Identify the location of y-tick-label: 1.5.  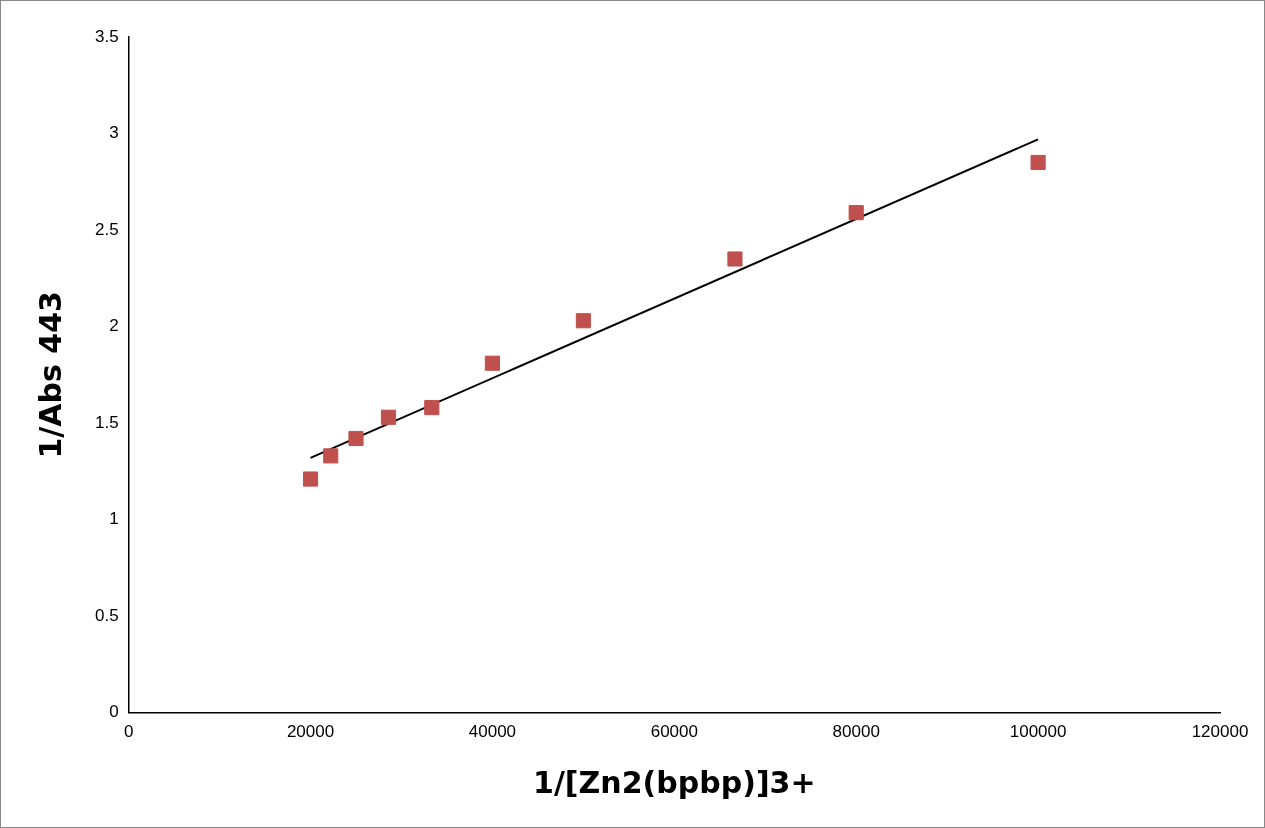
(106, 422).